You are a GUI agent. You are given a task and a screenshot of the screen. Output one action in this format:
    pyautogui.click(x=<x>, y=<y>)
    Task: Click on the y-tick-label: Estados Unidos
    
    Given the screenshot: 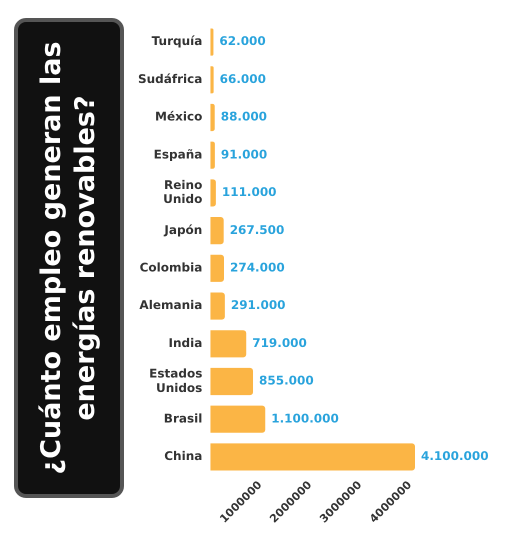 What is the action you would take?
    pyautogui.click(x=175, y=380)
    